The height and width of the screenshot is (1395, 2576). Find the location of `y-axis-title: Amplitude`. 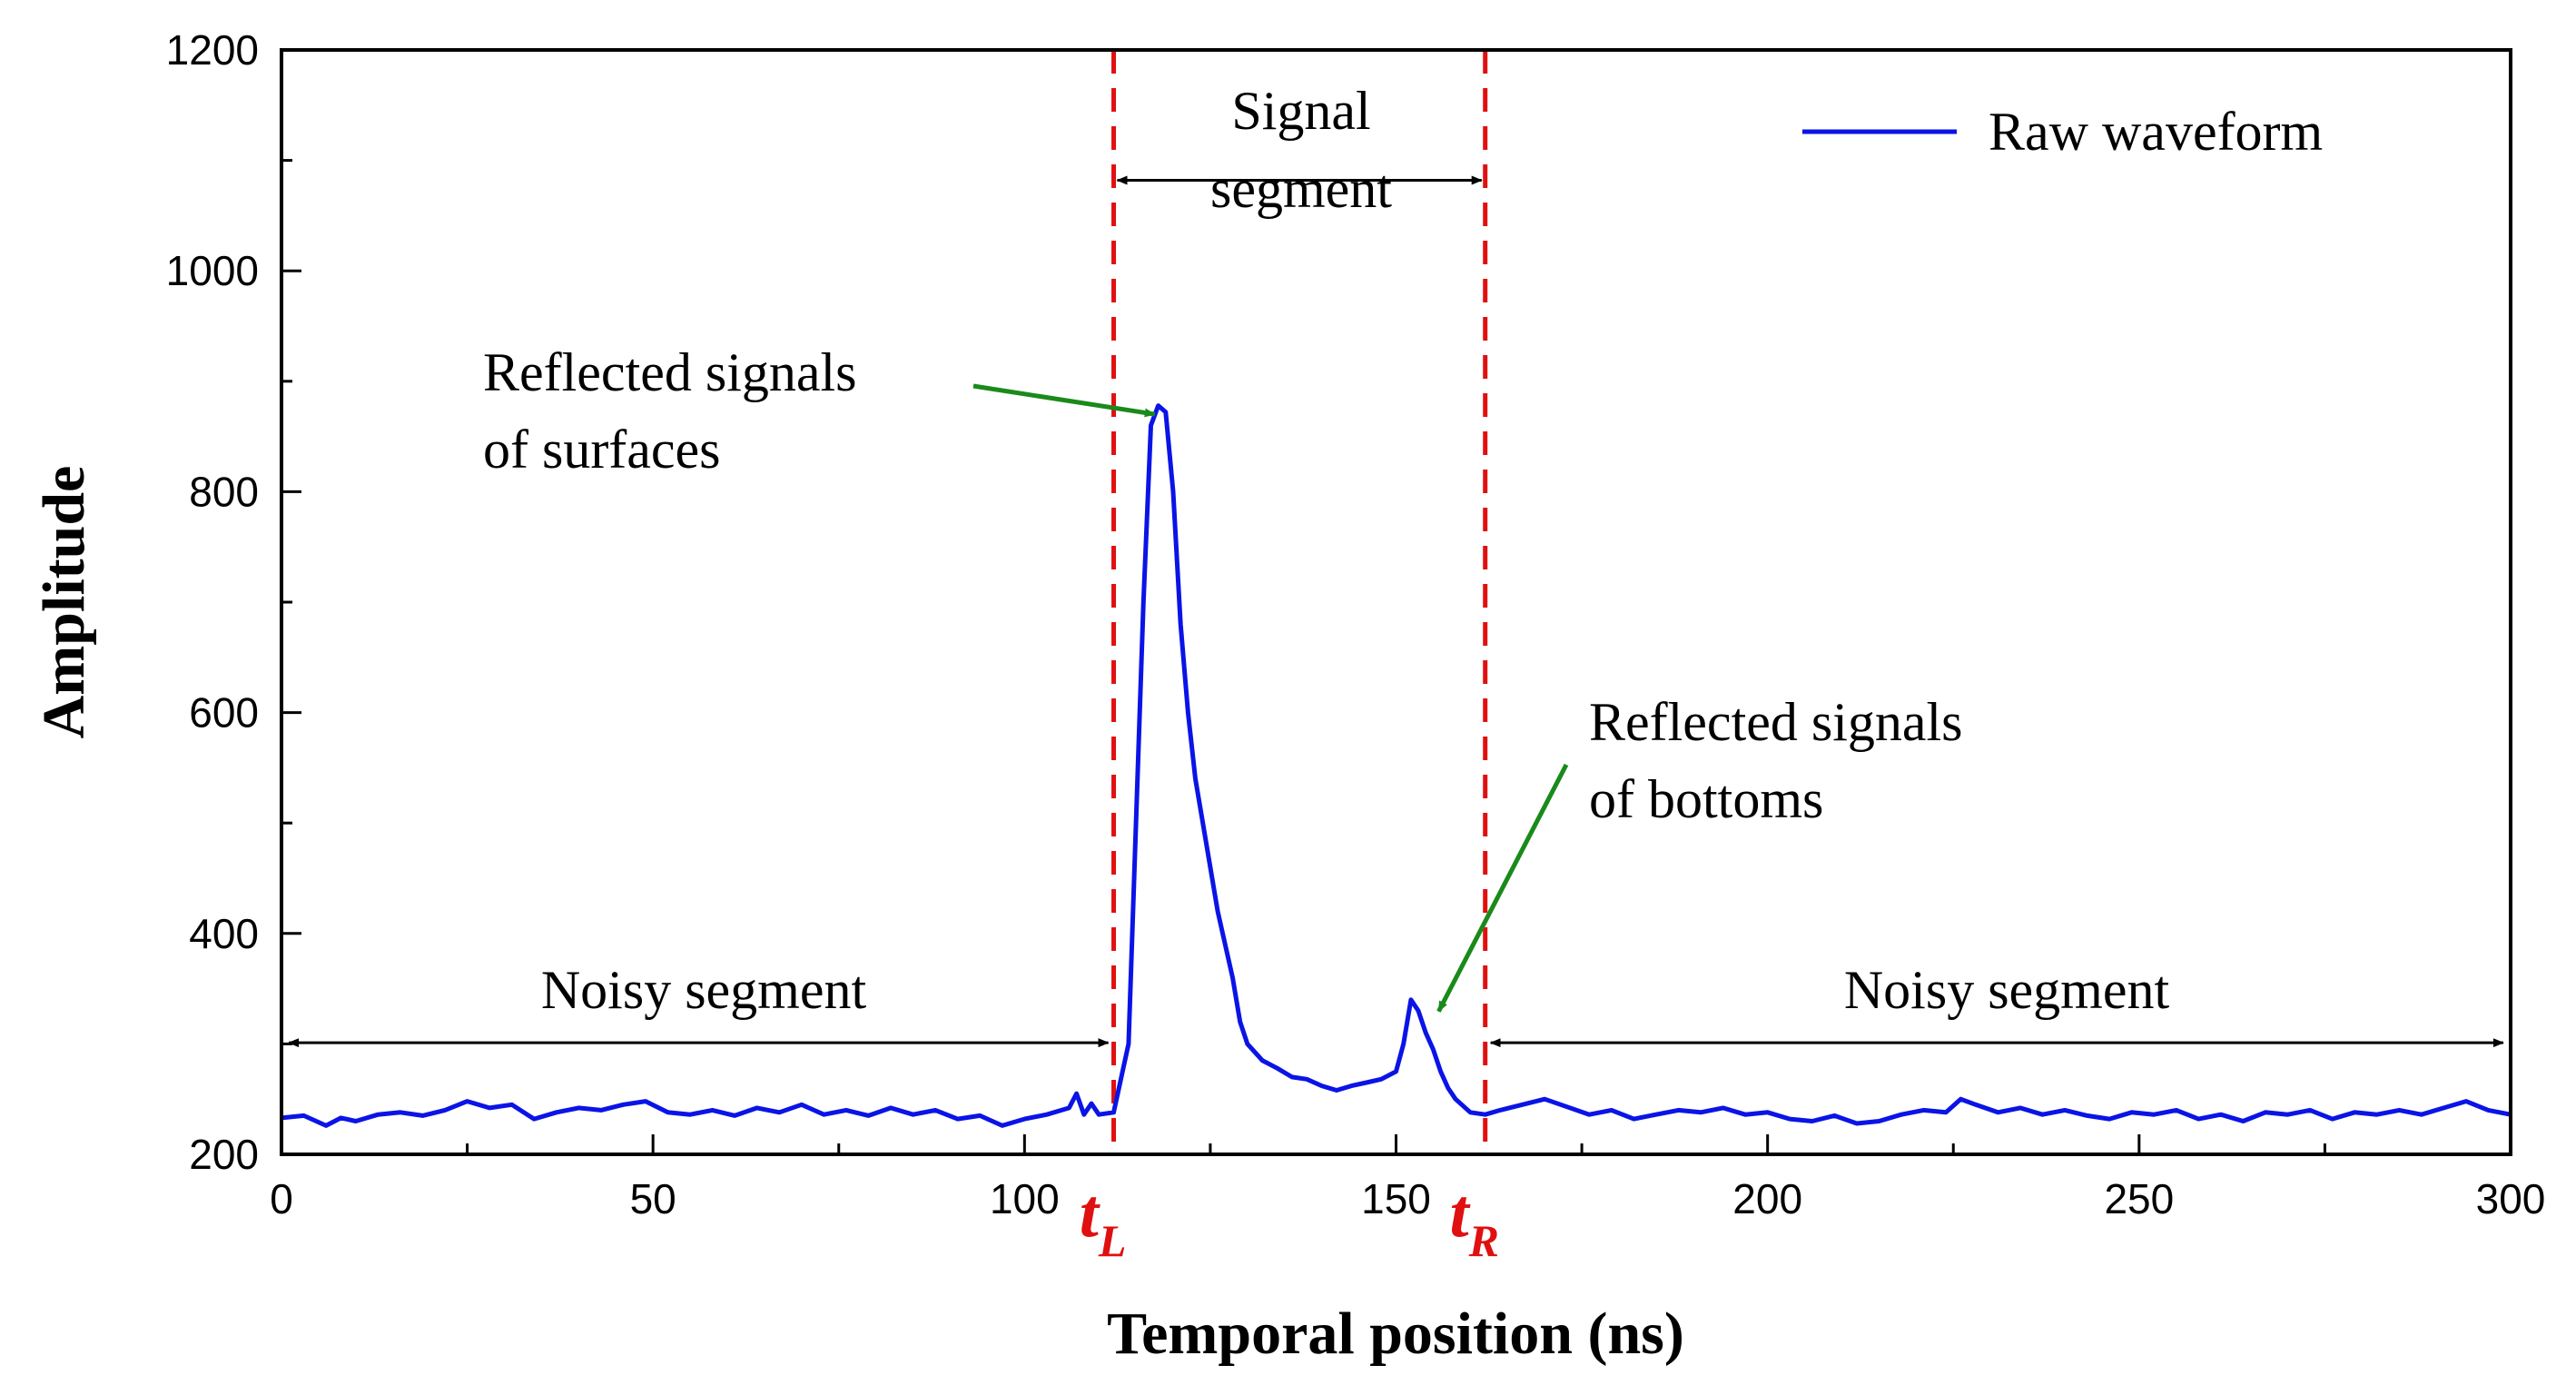

y-axis-title: Amplitude is located at coordinates (64, 602).